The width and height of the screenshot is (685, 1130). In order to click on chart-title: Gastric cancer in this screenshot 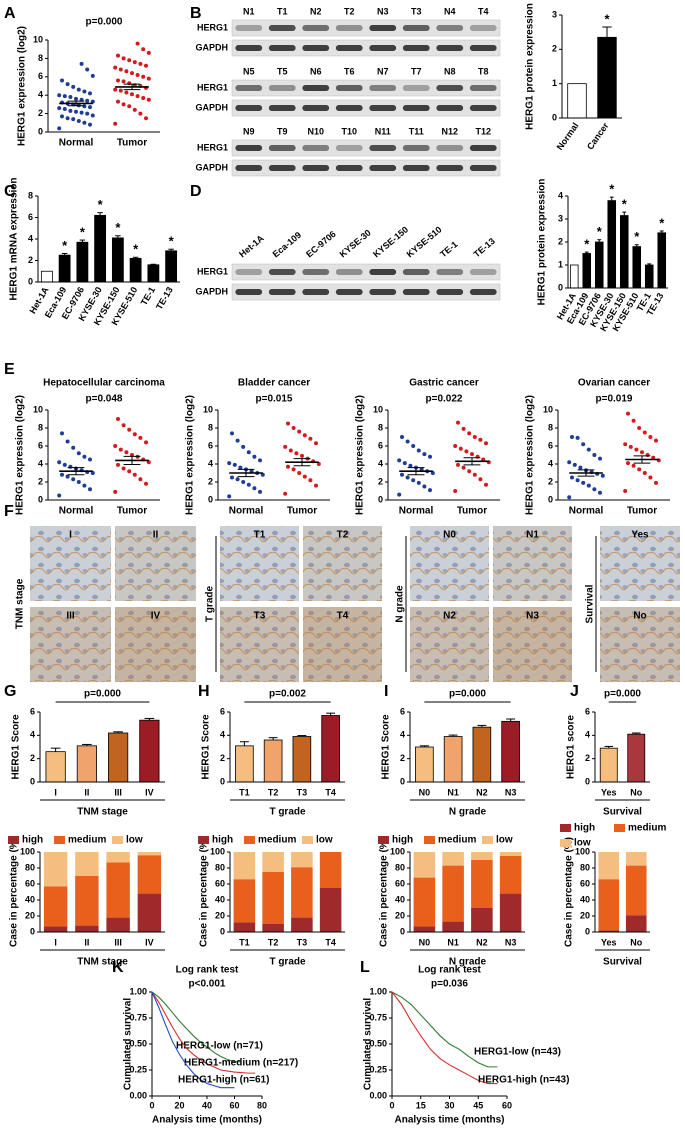, I will do `click(444, 383)`.